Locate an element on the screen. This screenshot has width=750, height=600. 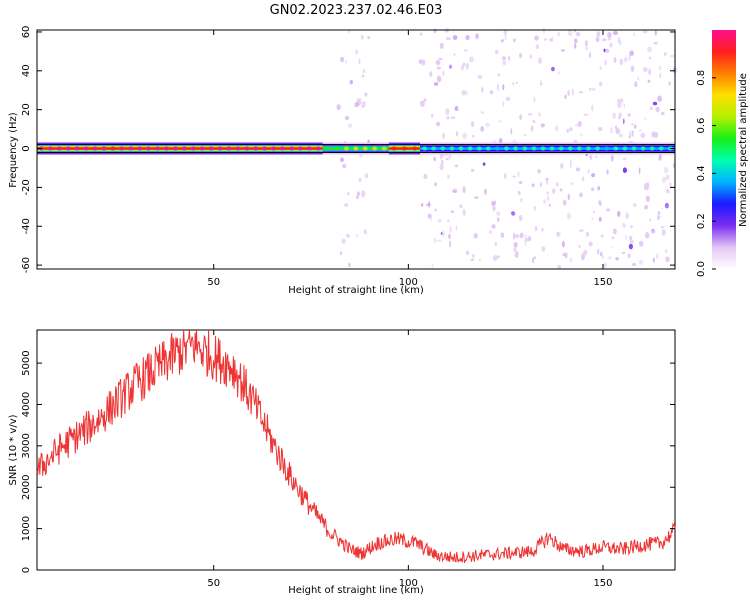
y-tick-label: 0 is located at coordinates (26, 148).